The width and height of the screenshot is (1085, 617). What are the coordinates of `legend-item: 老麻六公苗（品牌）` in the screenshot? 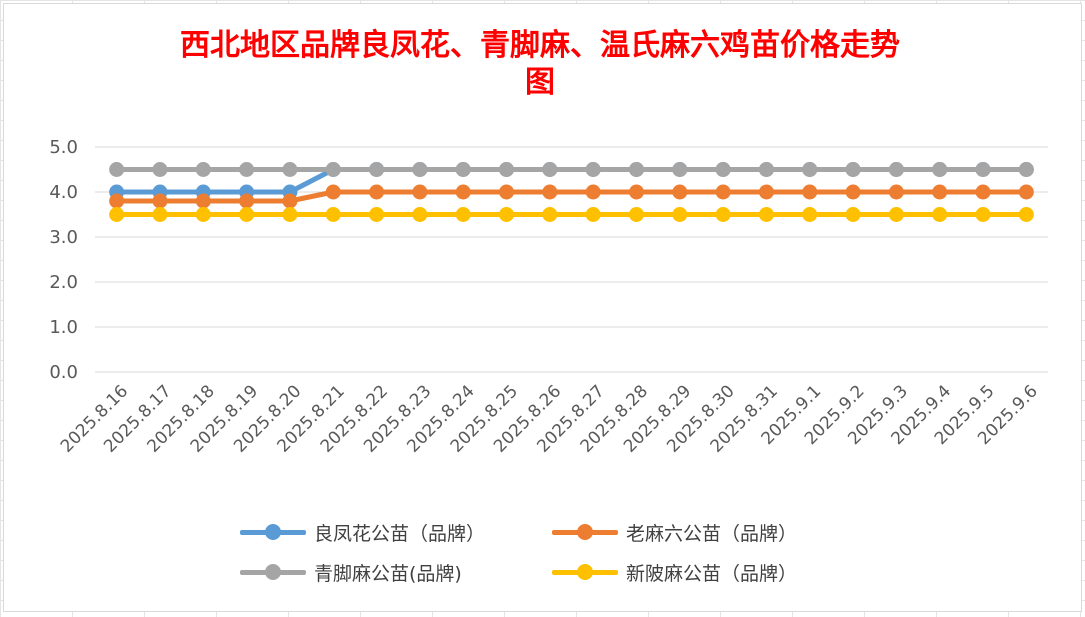 It's located at (674, 532).